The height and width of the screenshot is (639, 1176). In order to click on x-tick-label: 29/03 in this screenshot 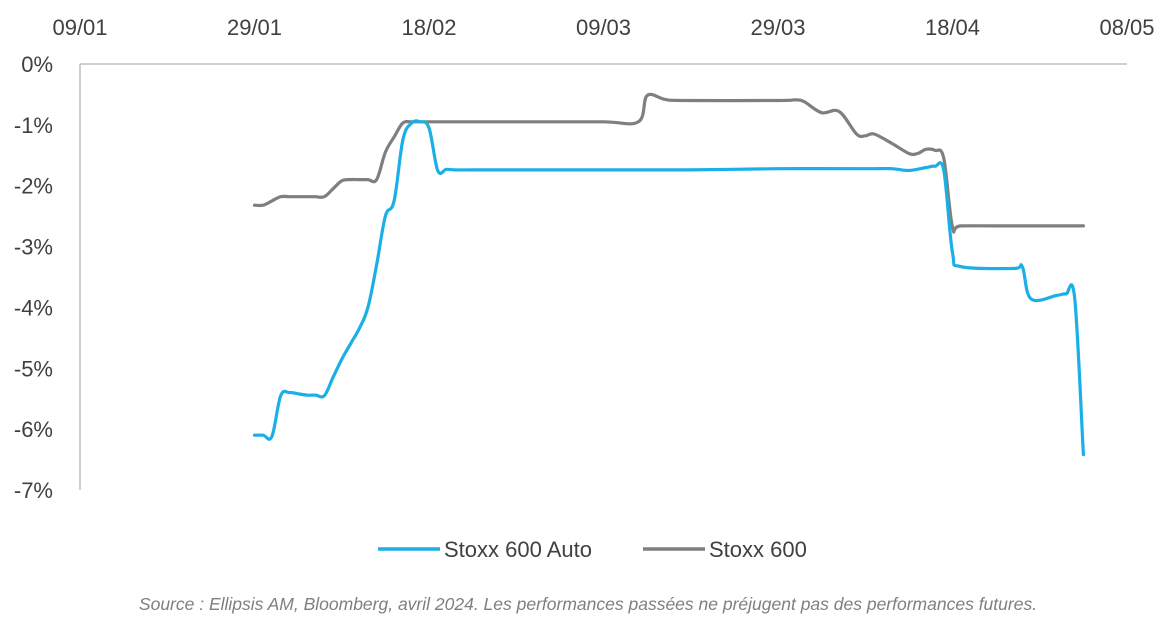, I will do `click(777, 27)`.